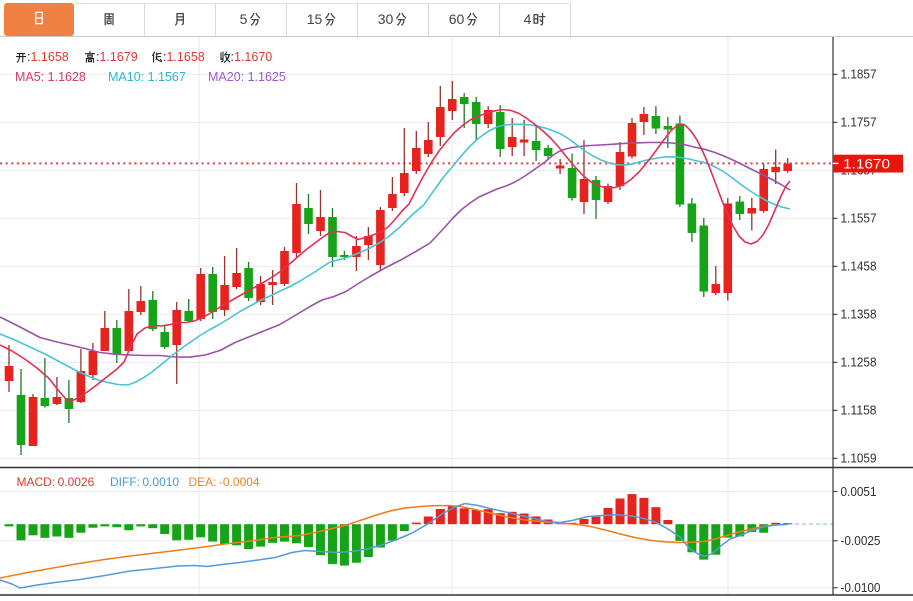 The image size is (913, 601). What do you see at coordinates (859, 267) in the screenshot?
I see `svg-text: 1.1458` at bounding box center [859, 267].